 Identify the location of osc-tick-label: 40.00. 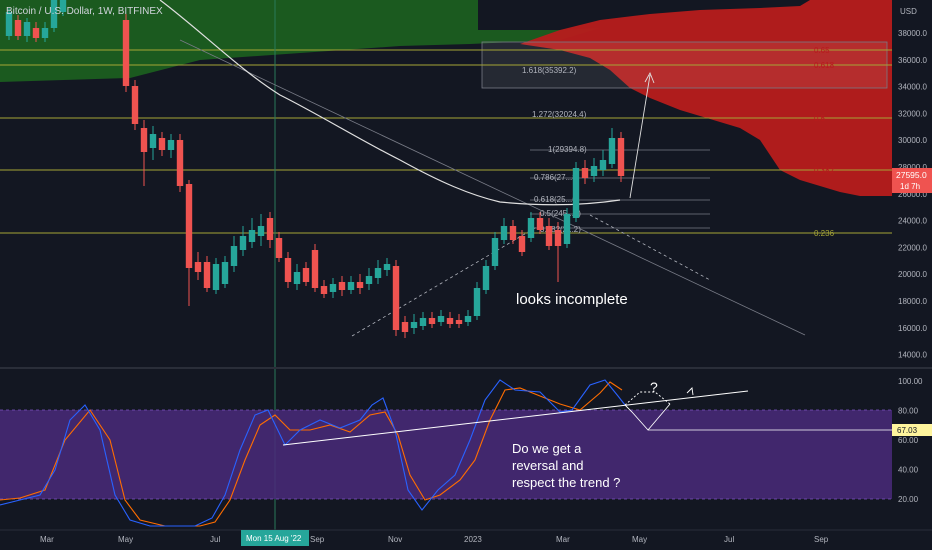
(908, 470).